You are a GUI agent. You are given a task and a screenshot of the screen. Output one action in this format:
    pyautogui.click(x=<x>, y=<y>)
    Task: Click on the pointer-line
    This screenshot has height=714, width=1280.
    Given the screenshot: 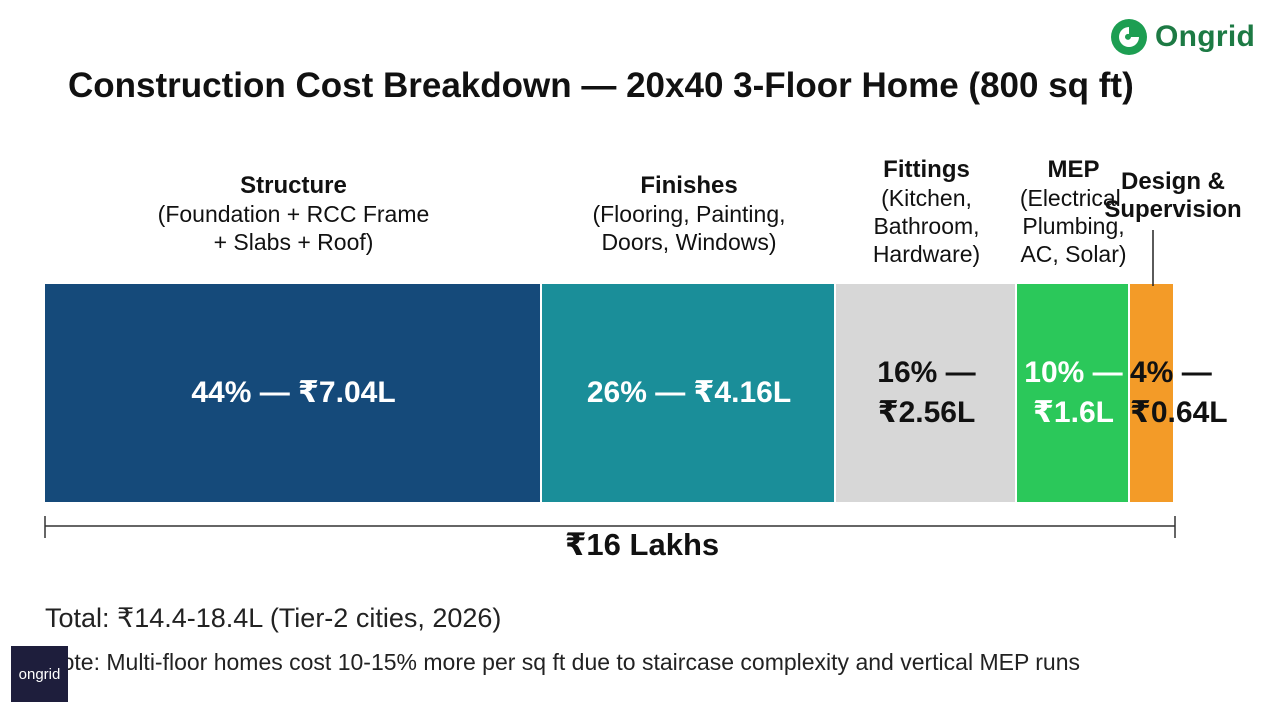 What is the action you would take?
    pyautogui.click(x=1153, y=258)
    